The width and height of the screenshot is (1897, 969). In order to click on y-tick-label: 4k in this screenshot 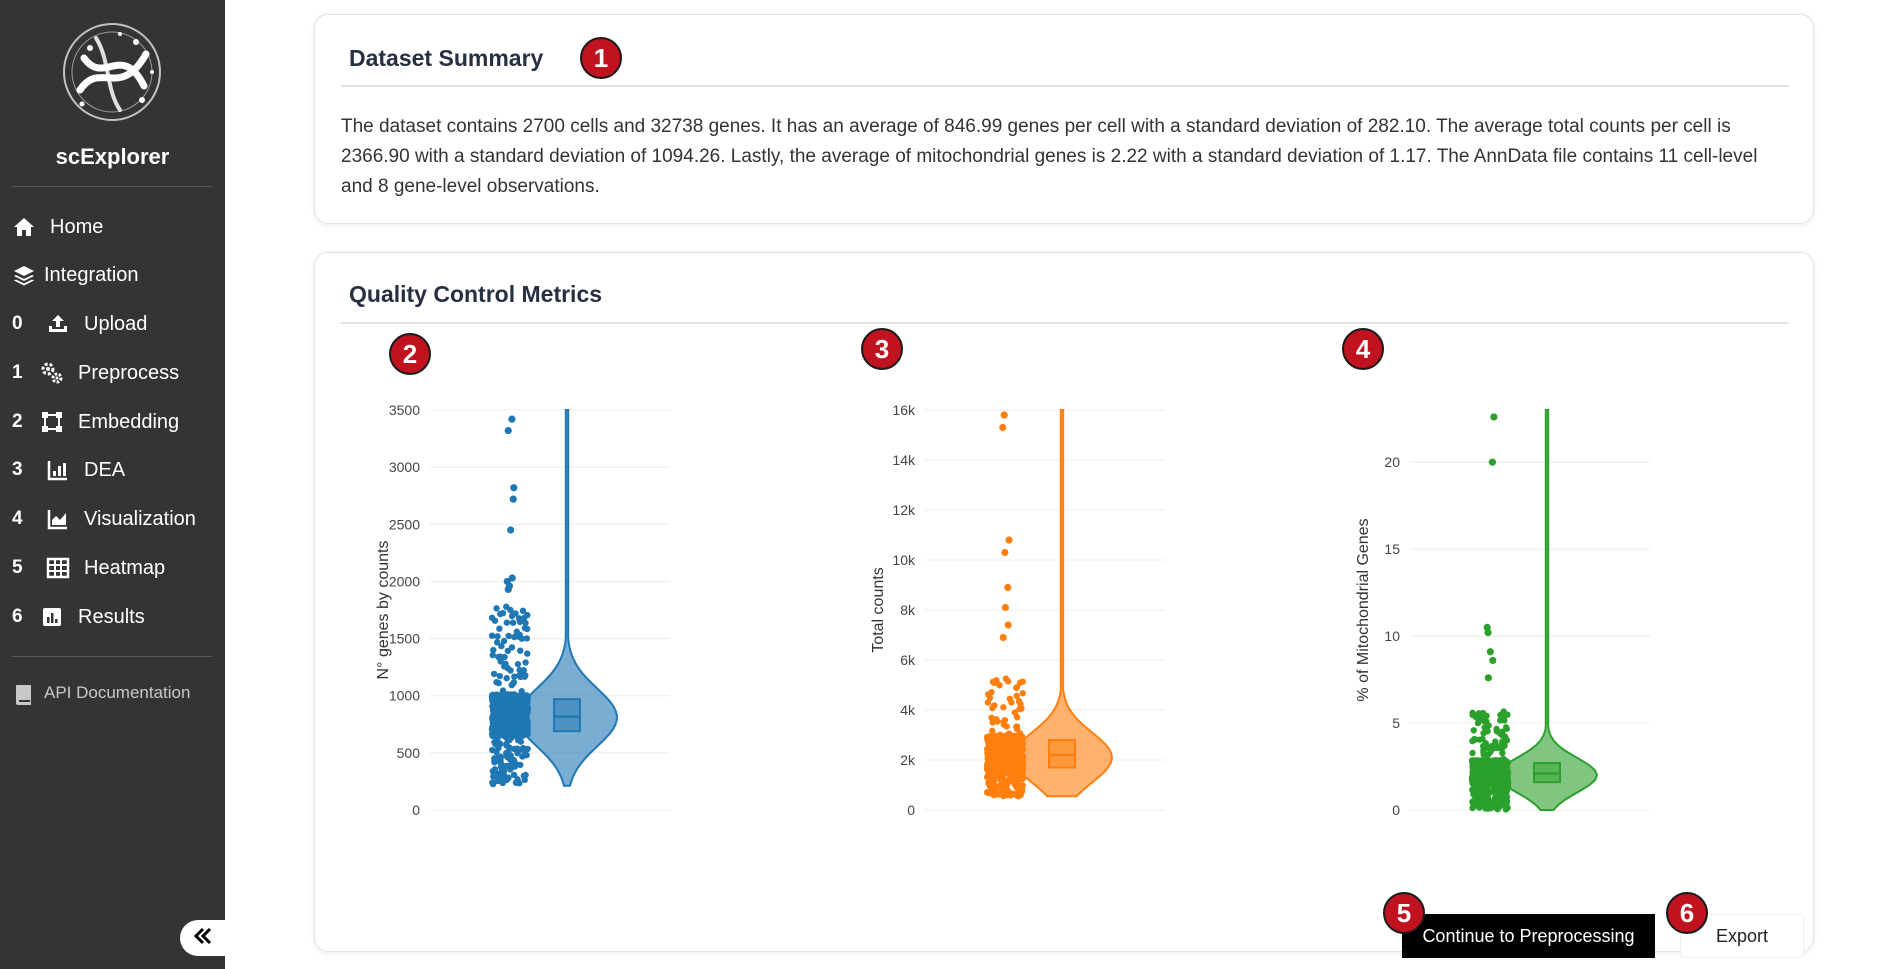, I will do `click(908, 710)`.